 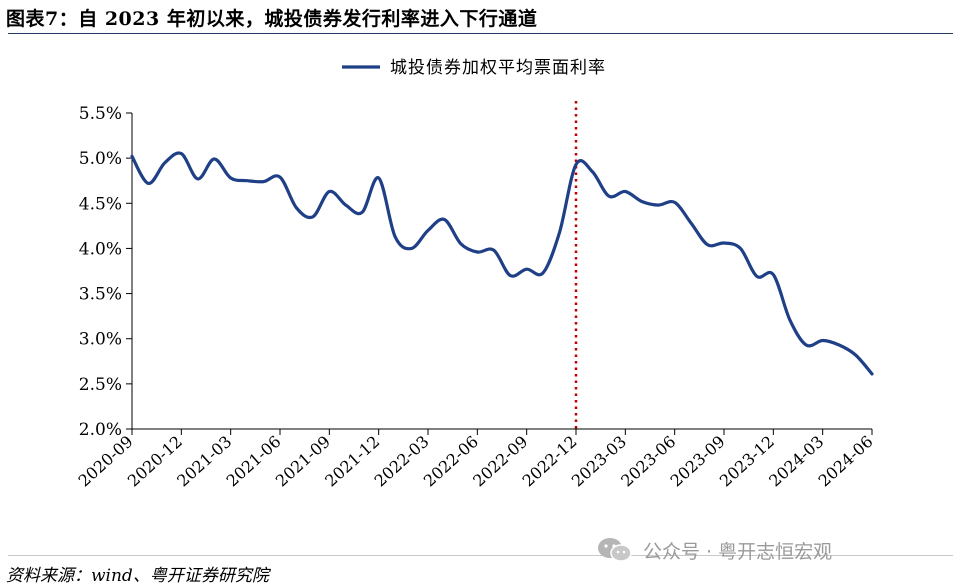 I want to click on x-tick-label: 2021-03, so click(x=204, y=461).